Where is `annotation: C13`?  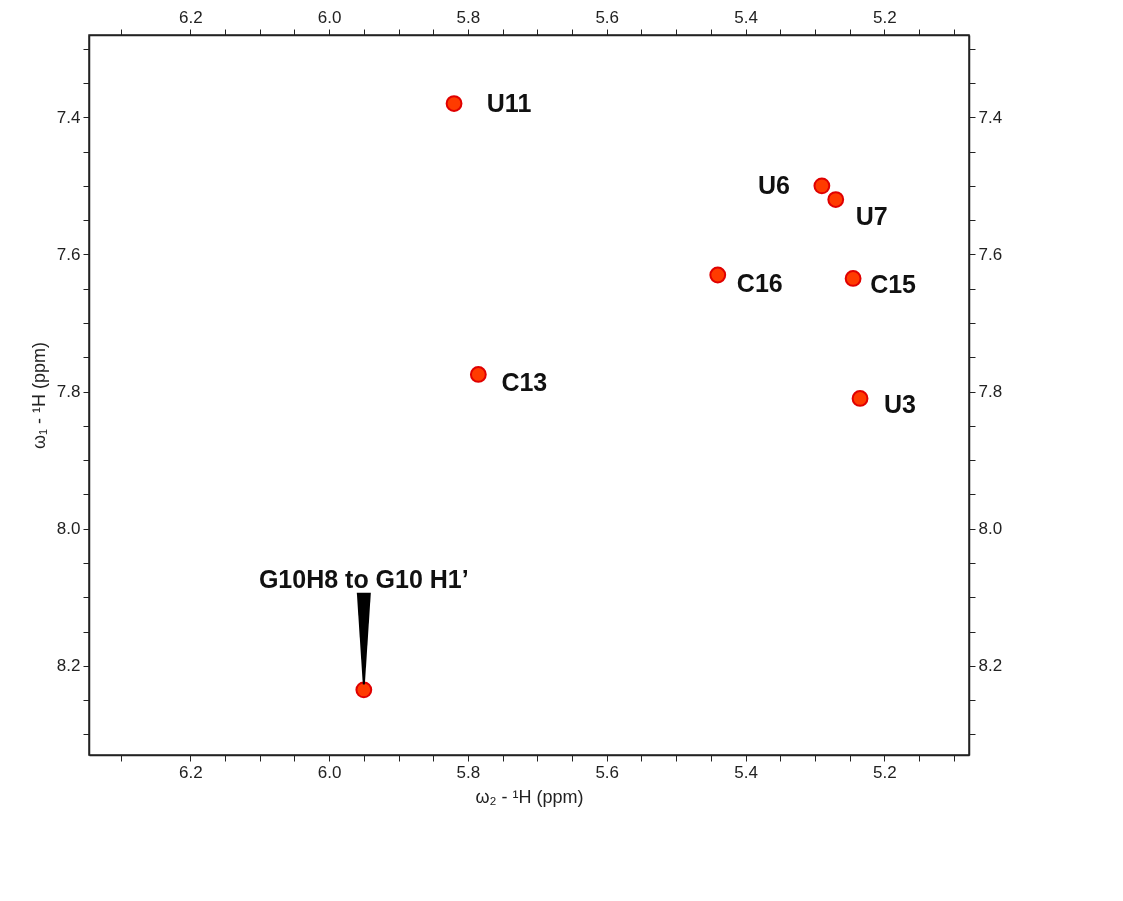 annotation: C13 is located at coordinates (524, 382).